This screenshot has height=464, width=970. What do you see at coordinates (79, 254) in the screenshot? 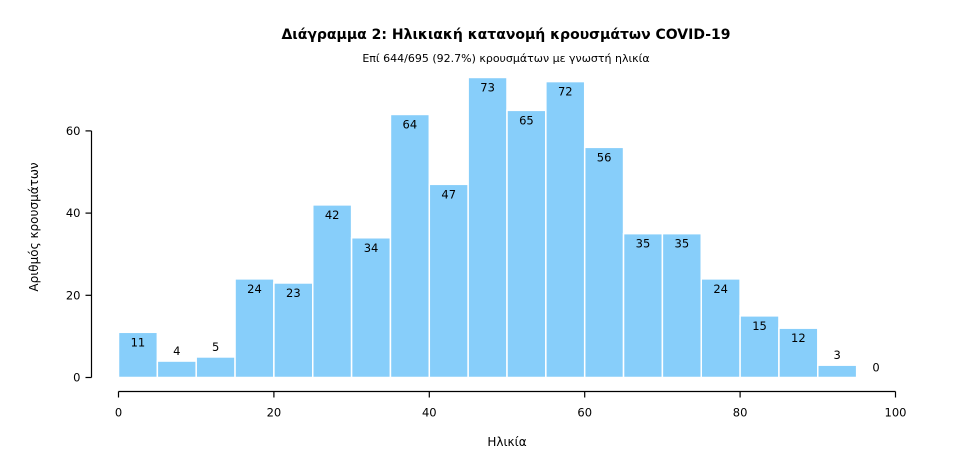
I see `y-axis: 0 20 40 60` at bounding box center [79, 254].